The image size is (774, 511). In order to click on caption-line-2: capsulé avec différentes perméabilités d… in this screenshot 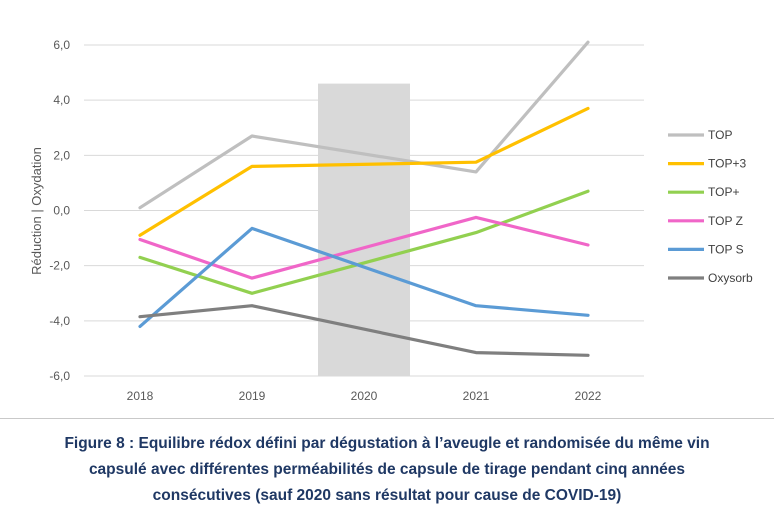, I will do `click(387, 469)`.